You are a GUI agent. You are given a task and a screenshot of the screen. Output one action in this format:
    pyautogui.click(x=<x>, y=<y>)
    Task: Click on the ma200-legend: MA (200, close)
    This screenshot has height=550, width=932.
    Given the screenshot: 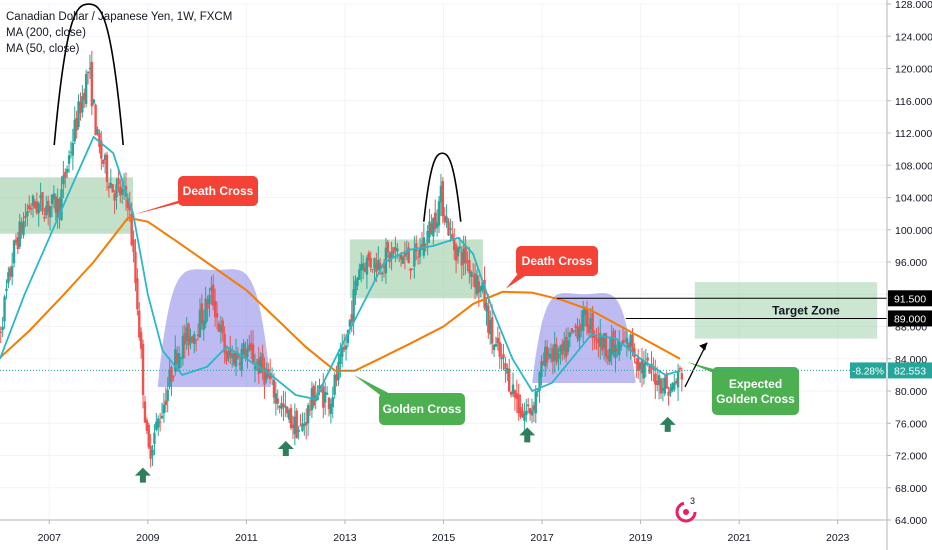 What is the action you would take?
    pyautogui.click(x=46, y=33)
    